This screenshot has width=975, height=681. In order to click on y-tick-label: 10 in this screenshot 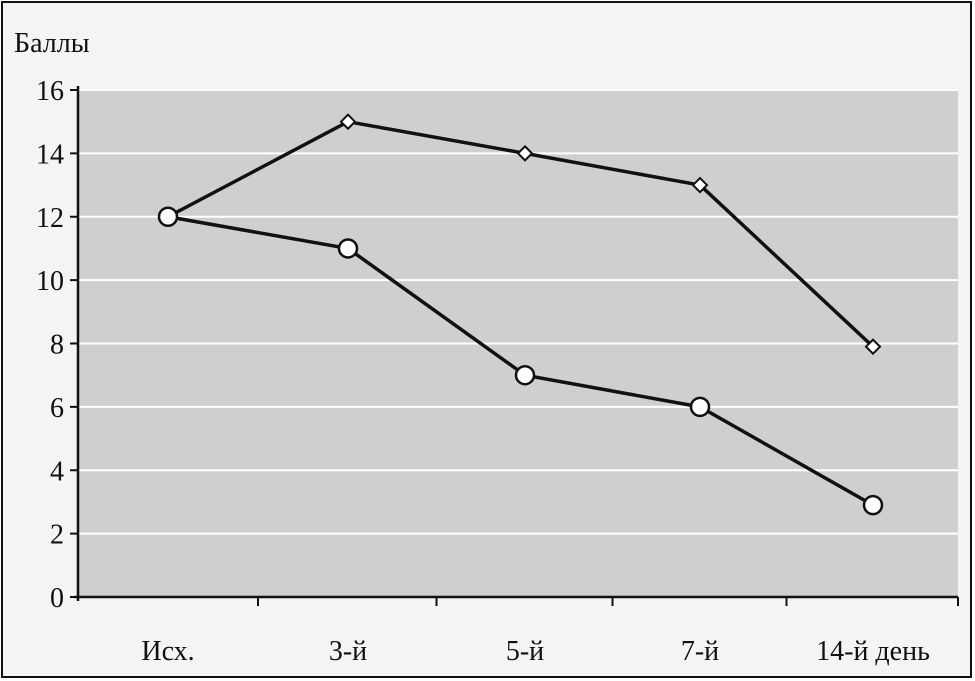, I will do `click(50, 281)`.